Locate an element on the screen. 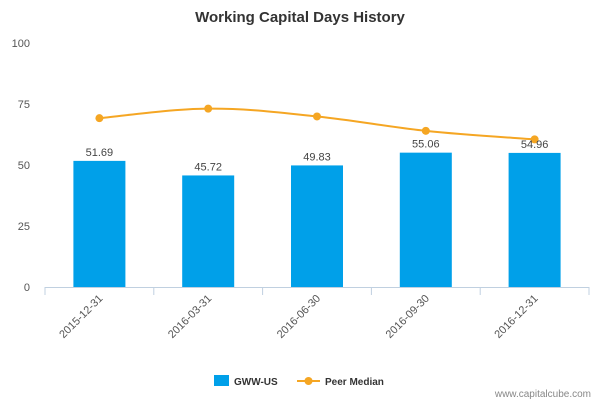 The image size is (600, 400). x-tick-label: 2016-09-30 is located at coordinates (408, 317).